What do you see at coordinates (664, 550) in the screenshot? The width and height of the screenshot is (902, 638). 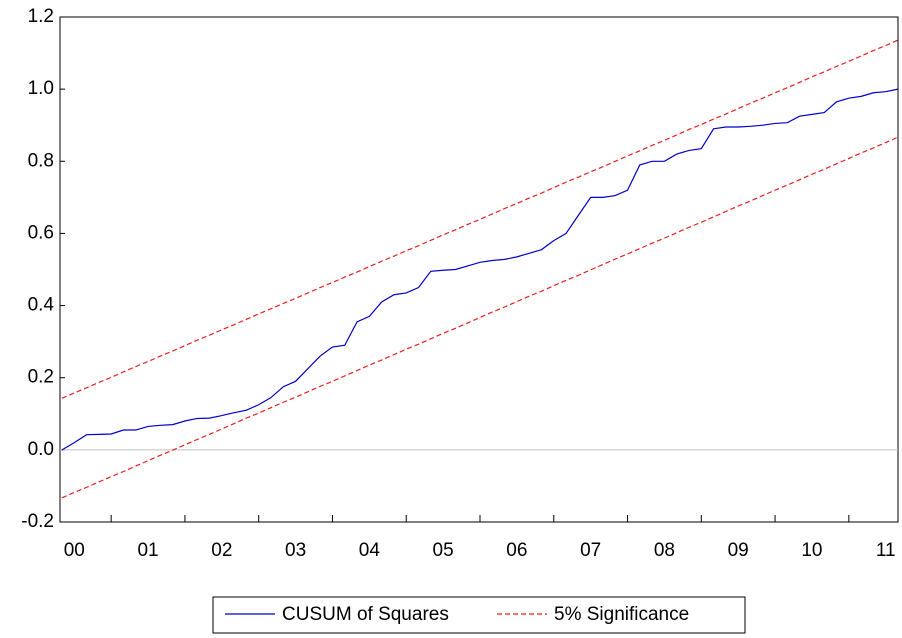 I see `x-tick-label: 08` at bounding box center [664, 550].